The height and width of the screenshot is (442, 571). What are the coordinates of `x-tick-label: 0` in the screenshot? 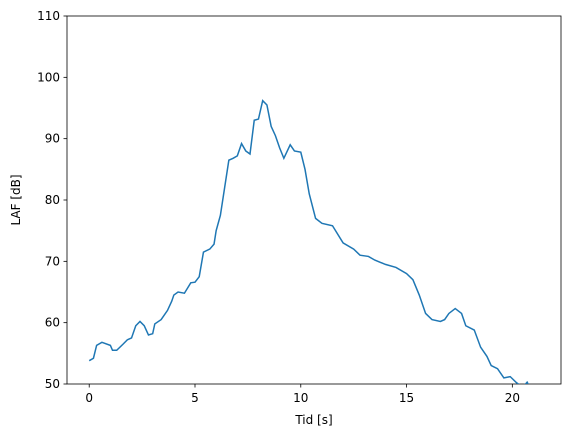 It's located at (89, 398).